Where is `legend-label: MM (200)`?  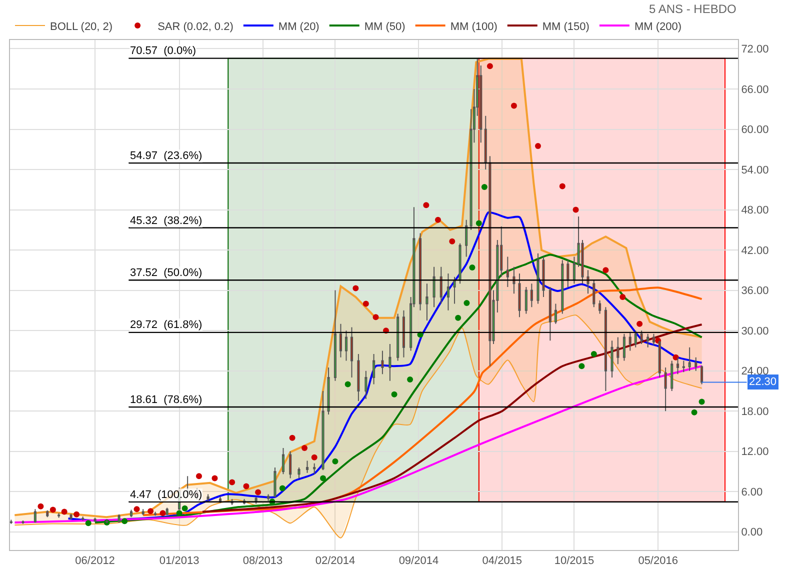
legend-label: MM (200) is located at coordinates (658, 26).